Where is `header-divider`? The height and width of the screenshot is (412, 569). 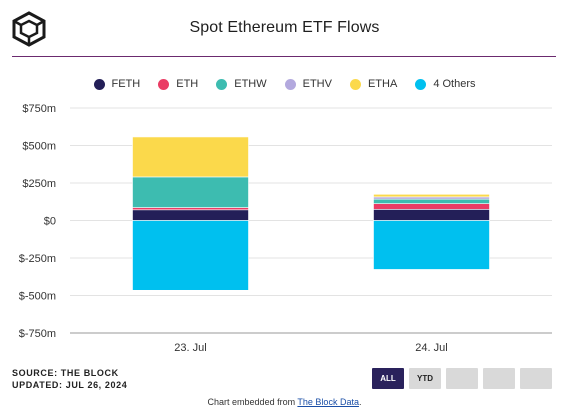
header-divider is located at coordinates (284, 56).